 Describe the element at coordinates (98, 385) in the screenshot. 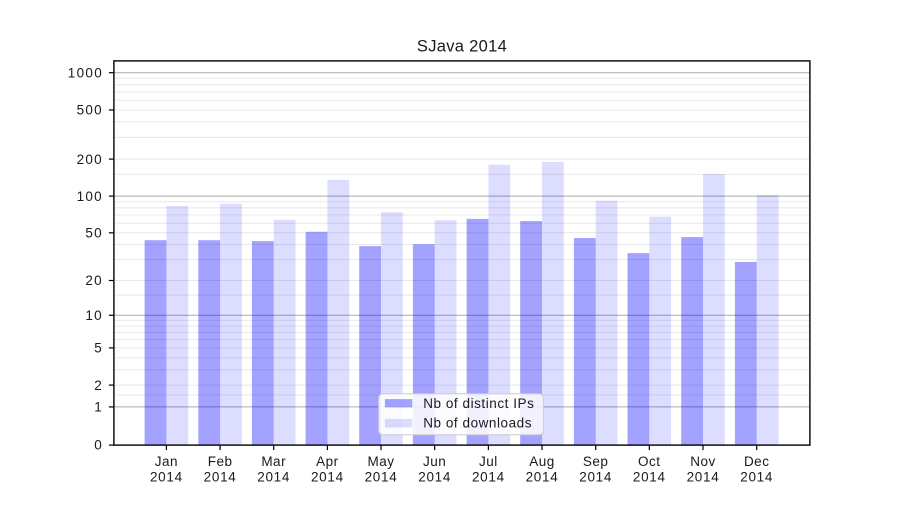

I see `svg-text: 2` at that location.